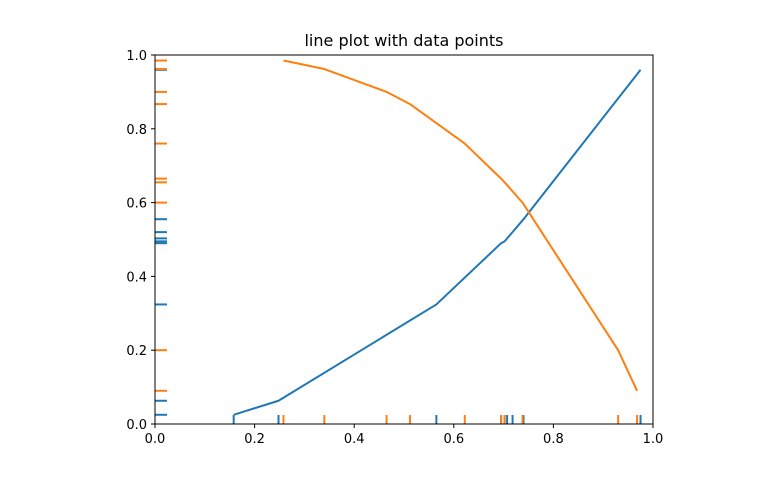  What do you see at coordinates (136, 351) in the screenshot?
I see `y-tick-label: 0.2` at bounding box center [136, 351].